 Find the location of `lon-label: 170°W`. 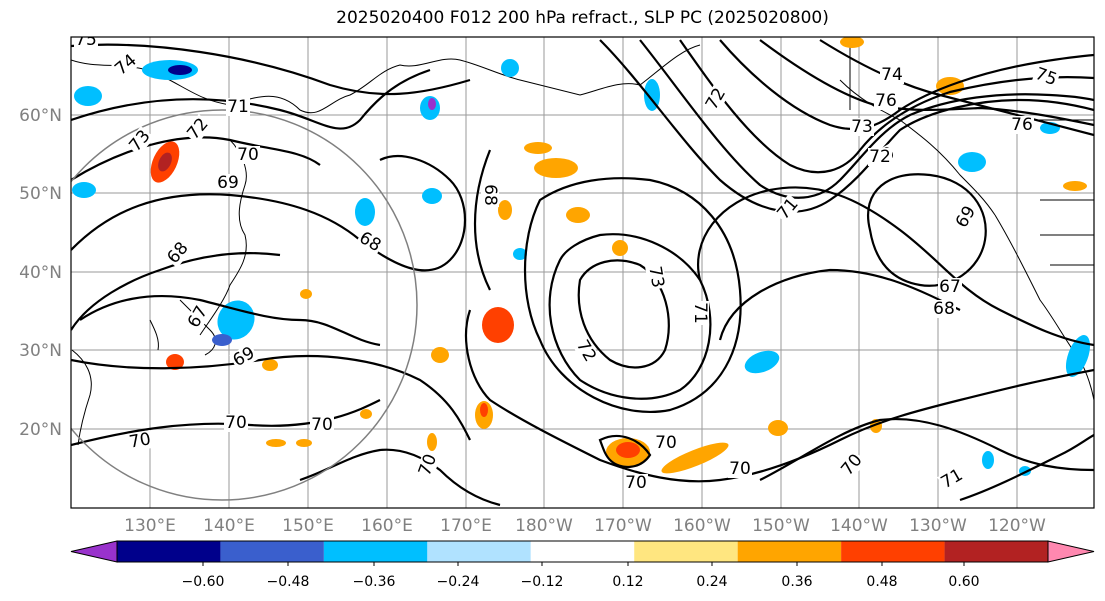

lon-label: 170°W is located at coordinates (623, 526).